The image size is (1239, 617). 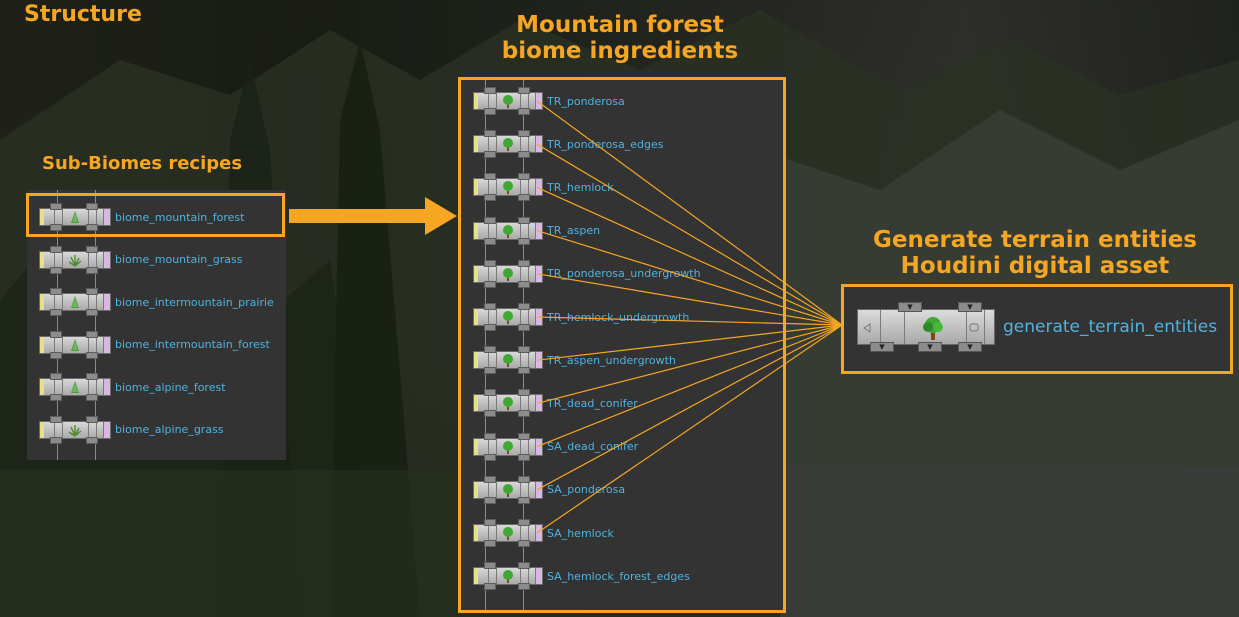 I want to click on subbiome-node: biome_mountain_forest, so click(x=141, y=217).